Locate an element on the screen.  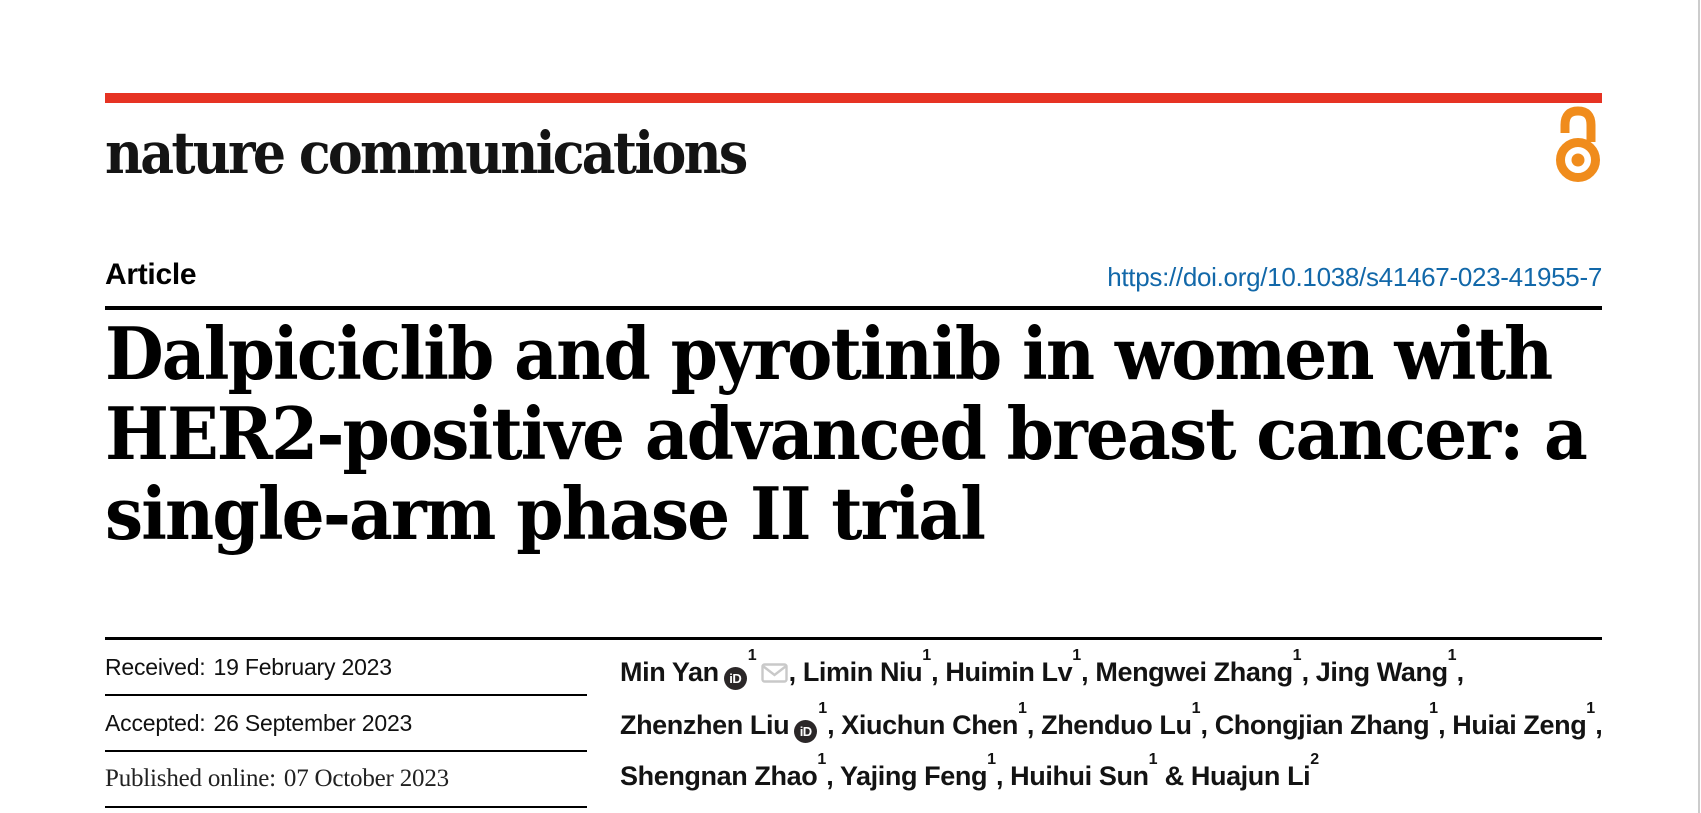
title-divider-rule is located at coordinates (853, 308).